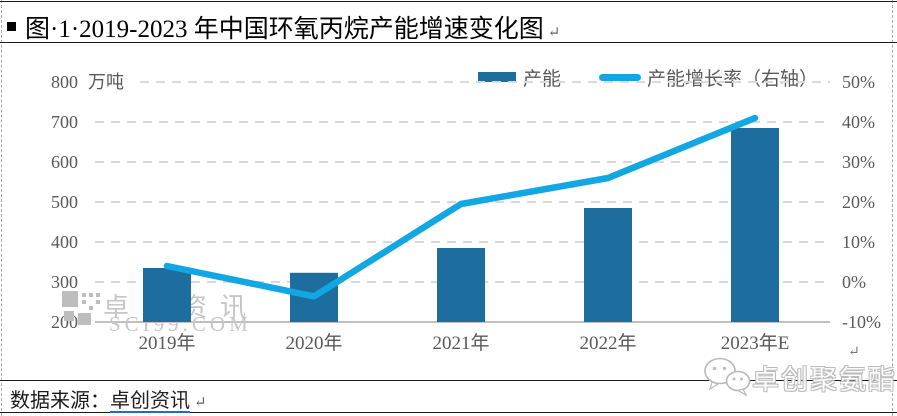  I want to click on y-axis-right-tick-label: 20%, so click(858, 202).